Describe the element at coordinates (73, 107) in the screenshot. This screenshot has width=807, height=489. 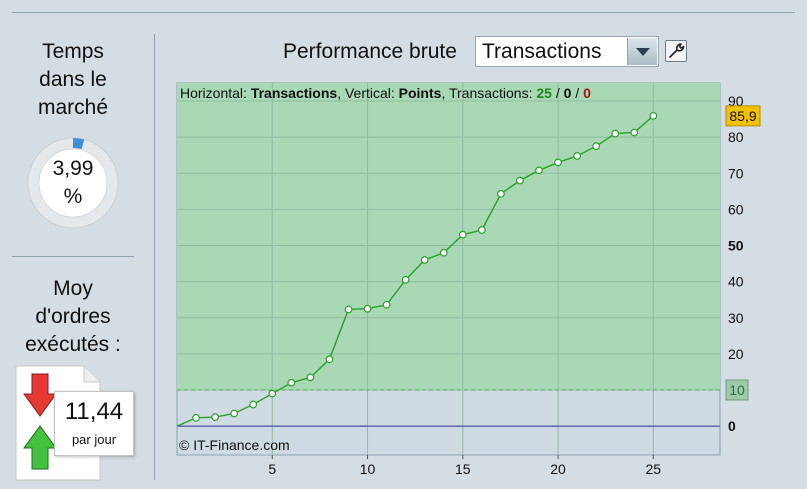
I see `time-in-market-title-line3: marché` at that location.